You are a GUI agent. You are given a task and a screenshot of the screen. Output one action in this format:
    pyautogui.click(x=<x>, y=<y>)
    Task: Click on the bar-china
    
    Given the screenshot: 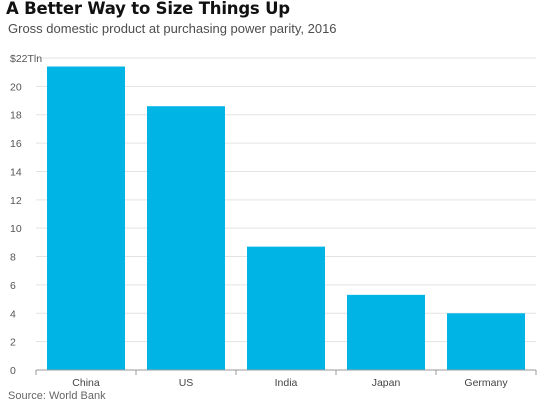 What is the action you would take?
    pyautogui.click(x=86, y=218)
    